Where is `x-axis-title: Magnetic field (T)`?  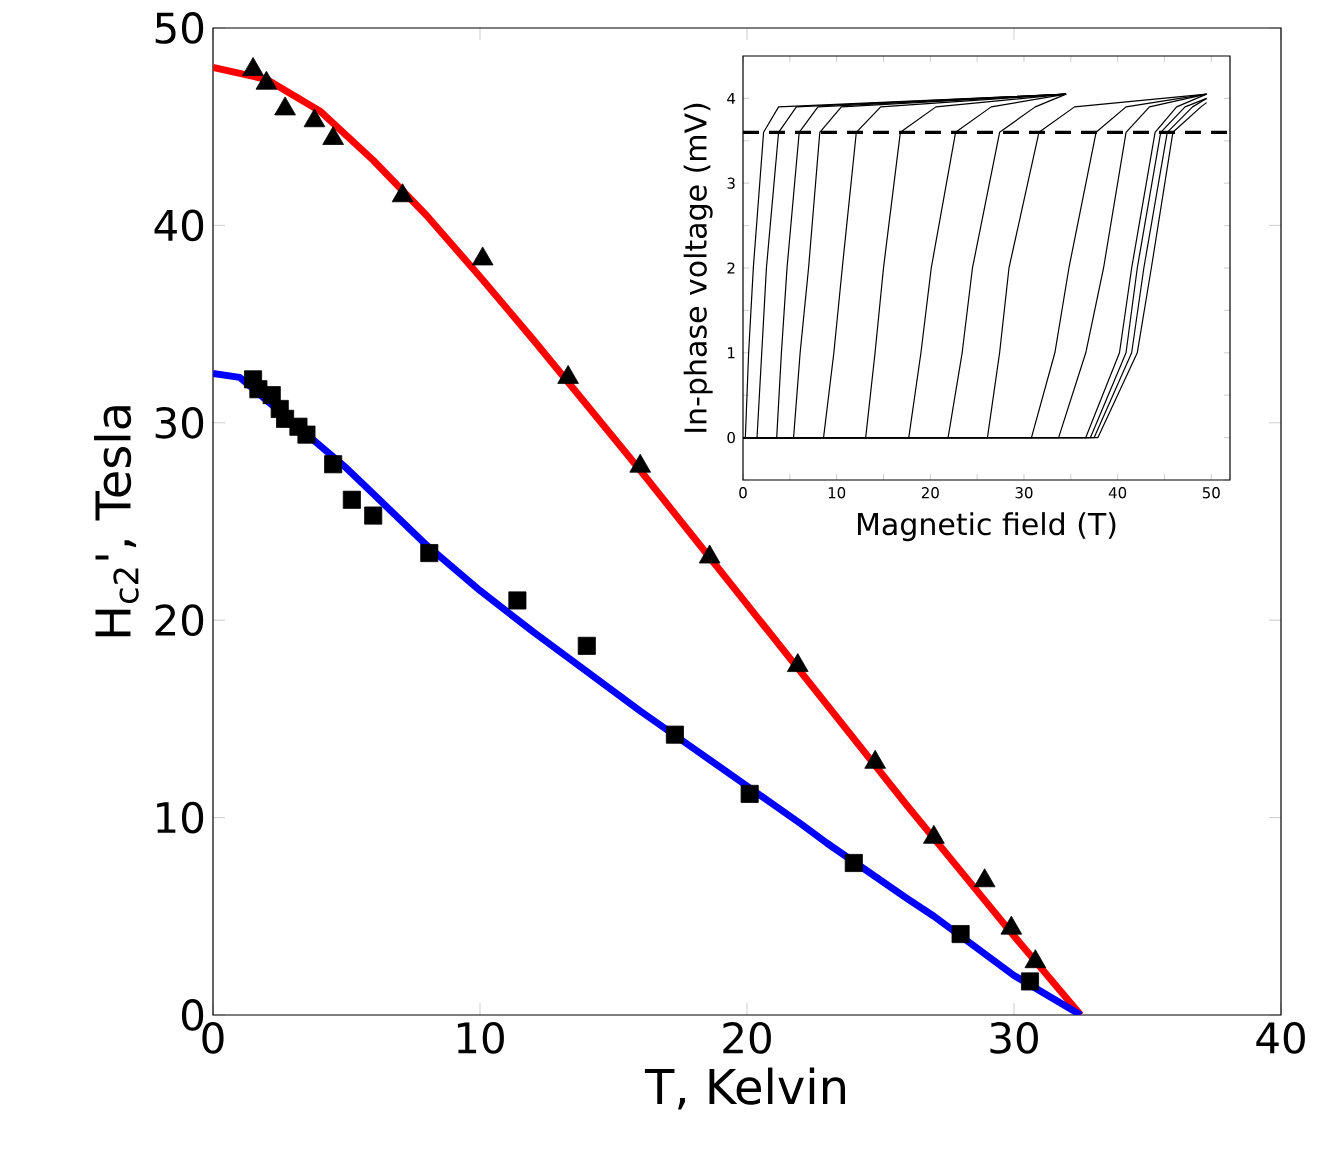 x-axis-title: Magnetic field (T) is located at coordinates (987, 527).